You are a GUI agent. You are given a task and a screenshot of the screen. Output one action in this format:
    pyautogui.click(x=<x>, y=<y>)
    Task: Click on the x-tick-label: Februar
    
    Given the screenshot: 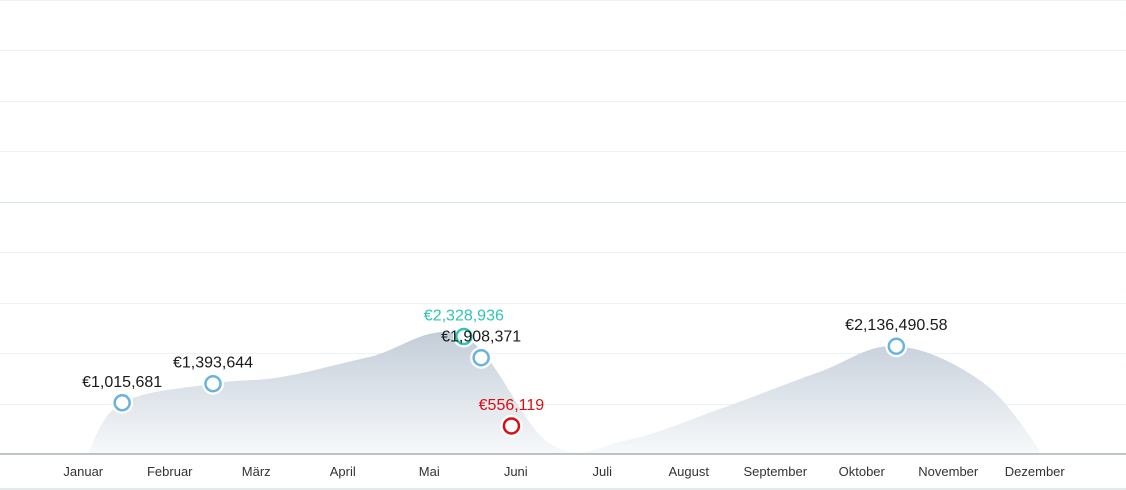 What is the action you would take?
    pyautogui.click(x=170, y=471)
    